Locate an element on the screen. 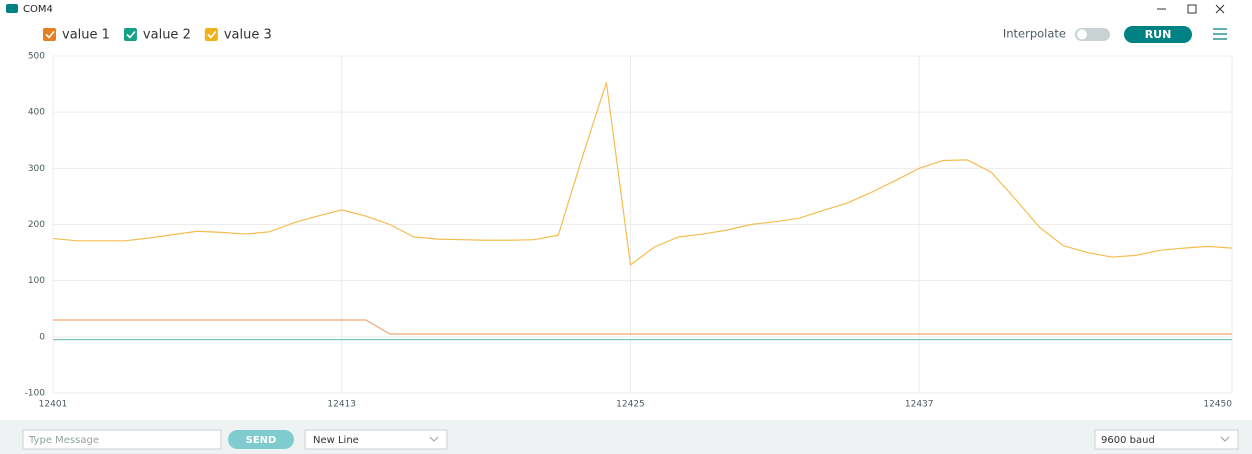 Image resolution: width=1252 pixels, height=454 pixels. line-ending-value: New Line is located at coordinates (336, 440).